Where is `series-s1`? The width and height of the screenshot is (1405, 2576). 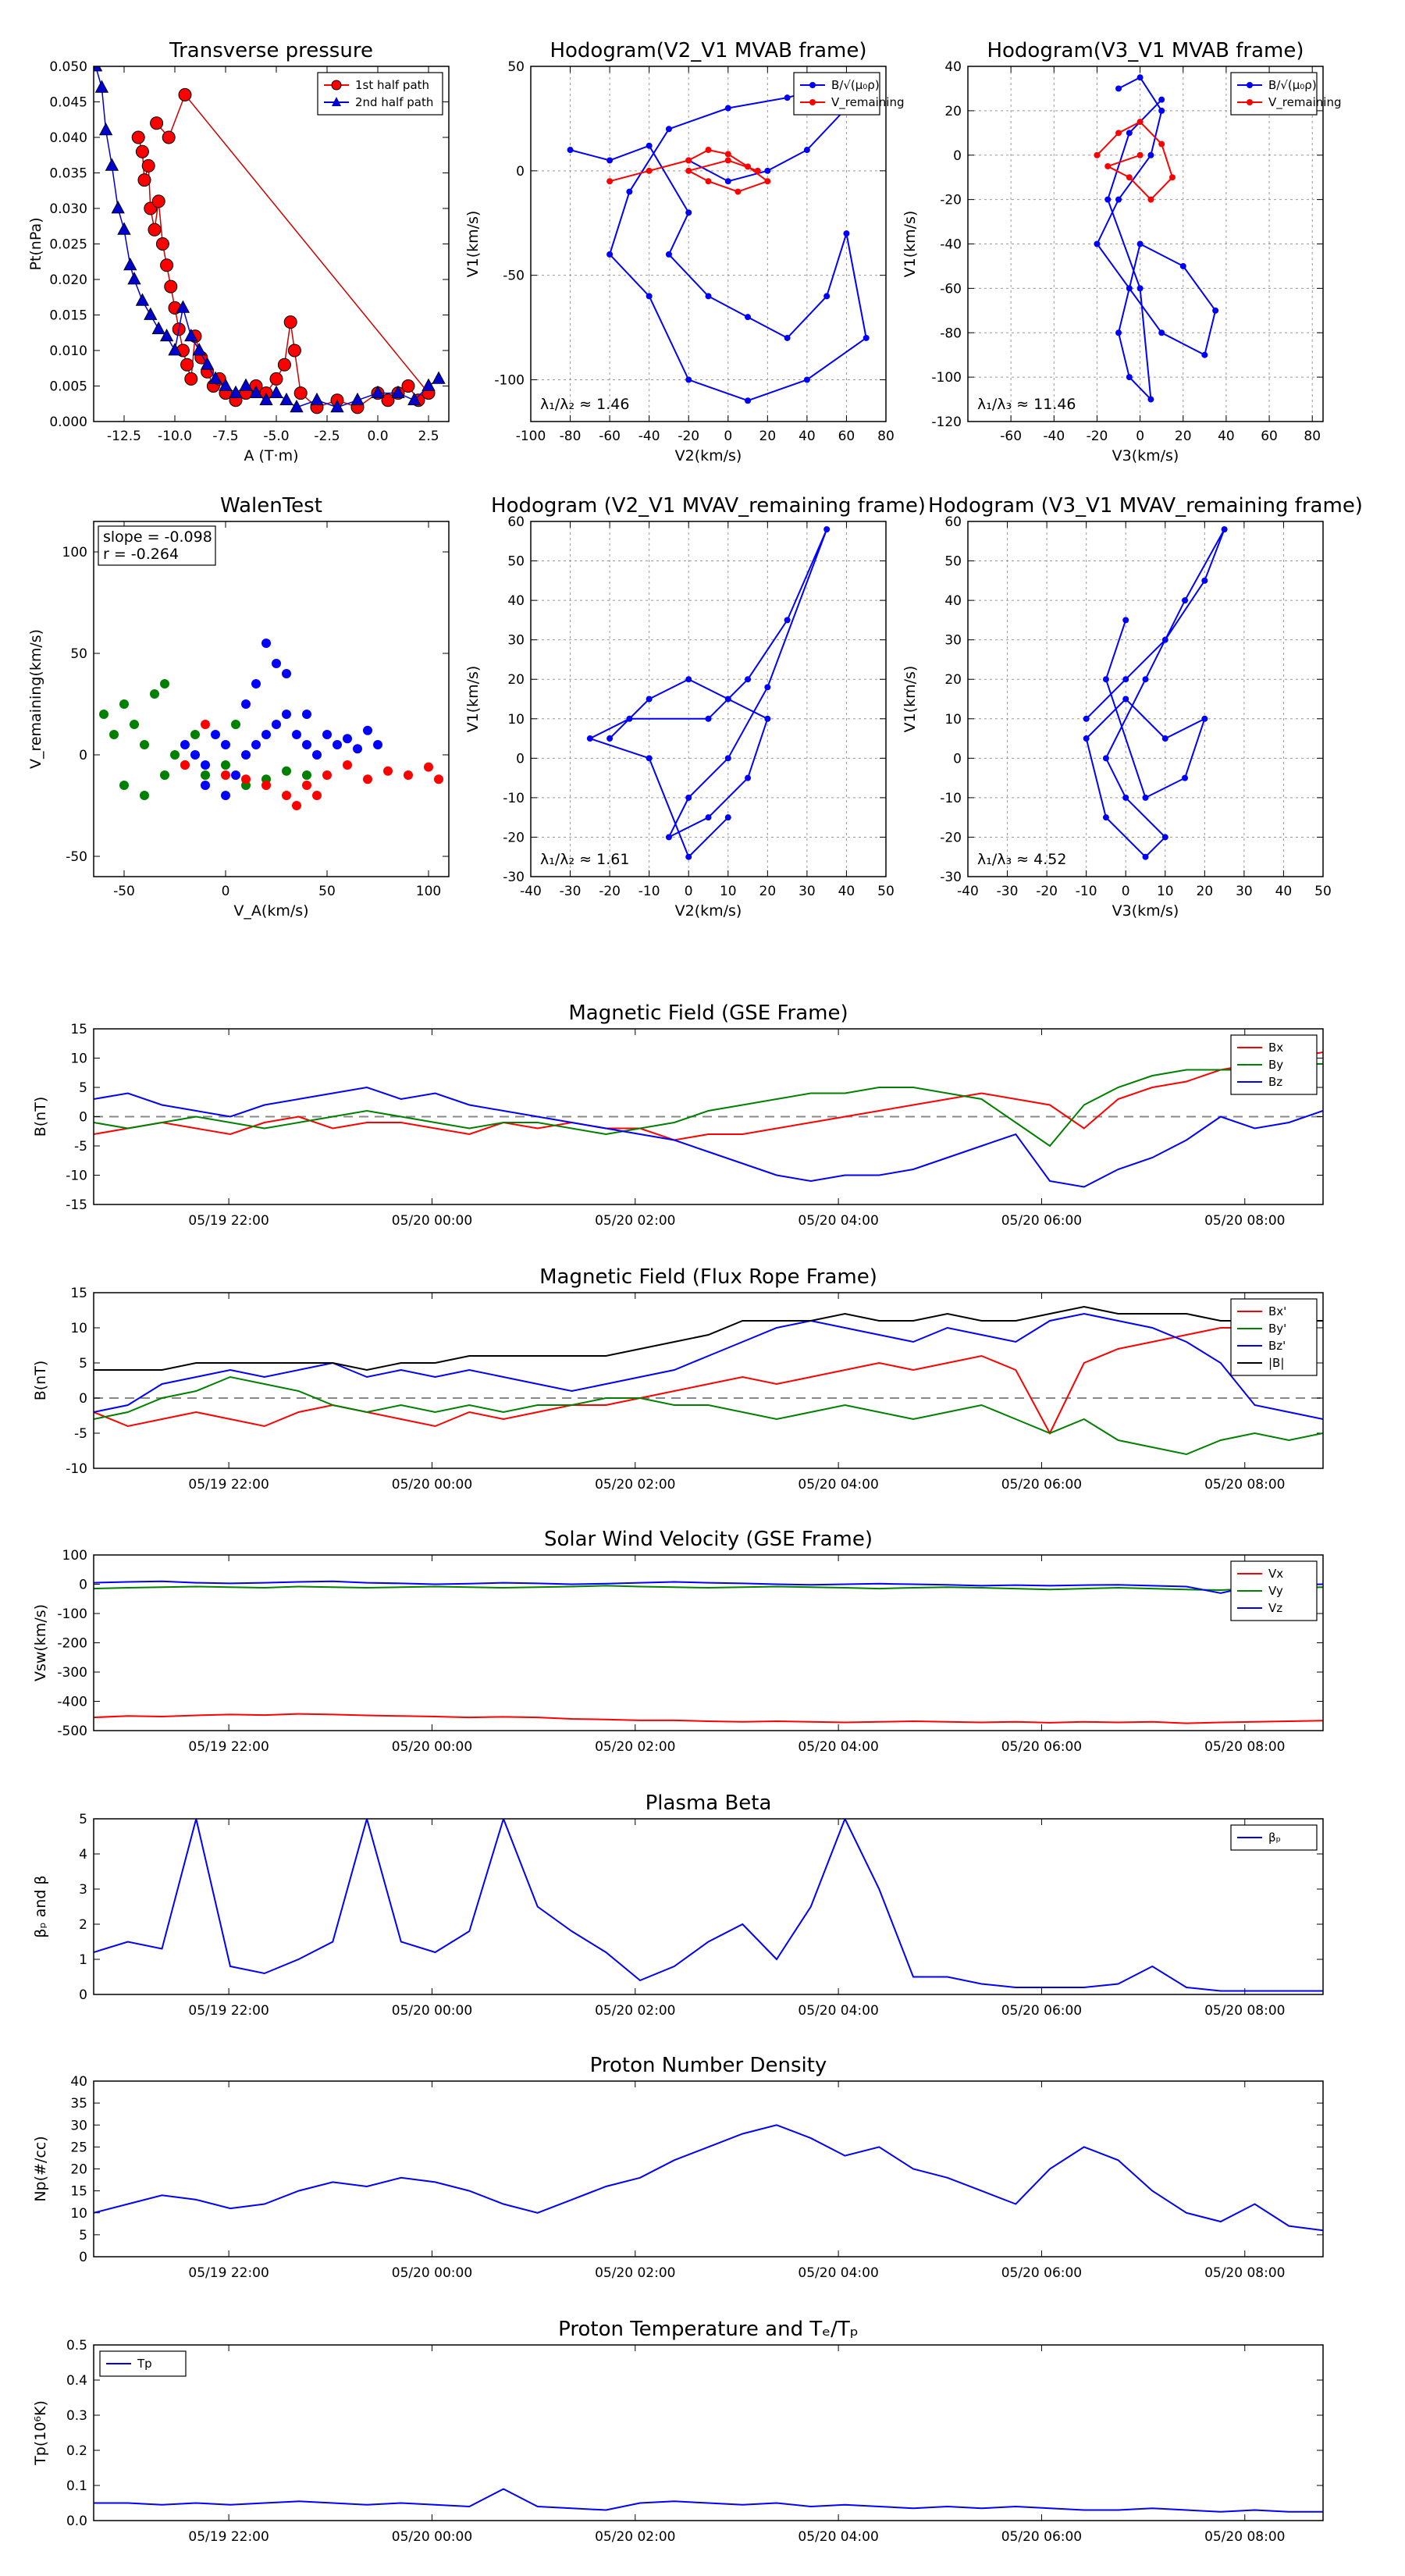 series-s1 is located at coordinates (281, 719).